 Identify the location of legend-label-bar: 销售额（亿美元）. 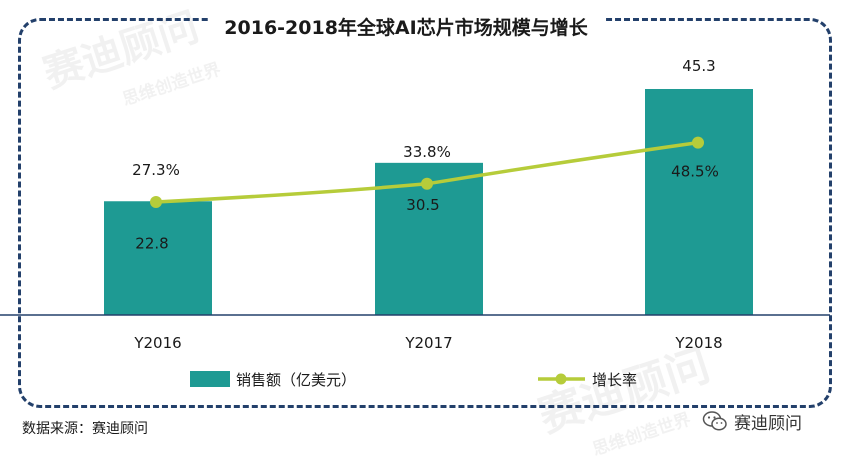
(296, 380).